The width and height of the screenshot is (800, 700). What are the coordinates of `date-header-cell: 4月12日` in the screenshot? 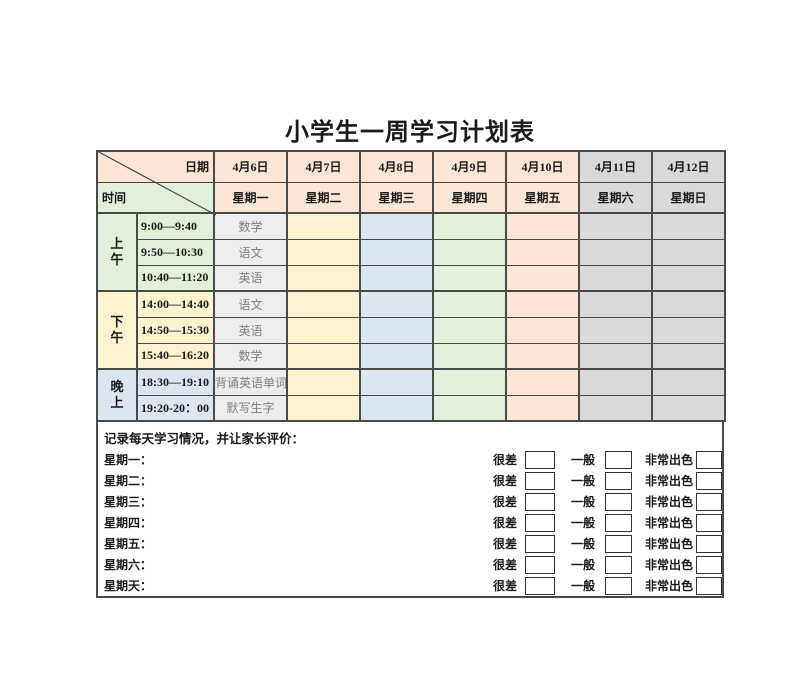 It's located at (689, 166).